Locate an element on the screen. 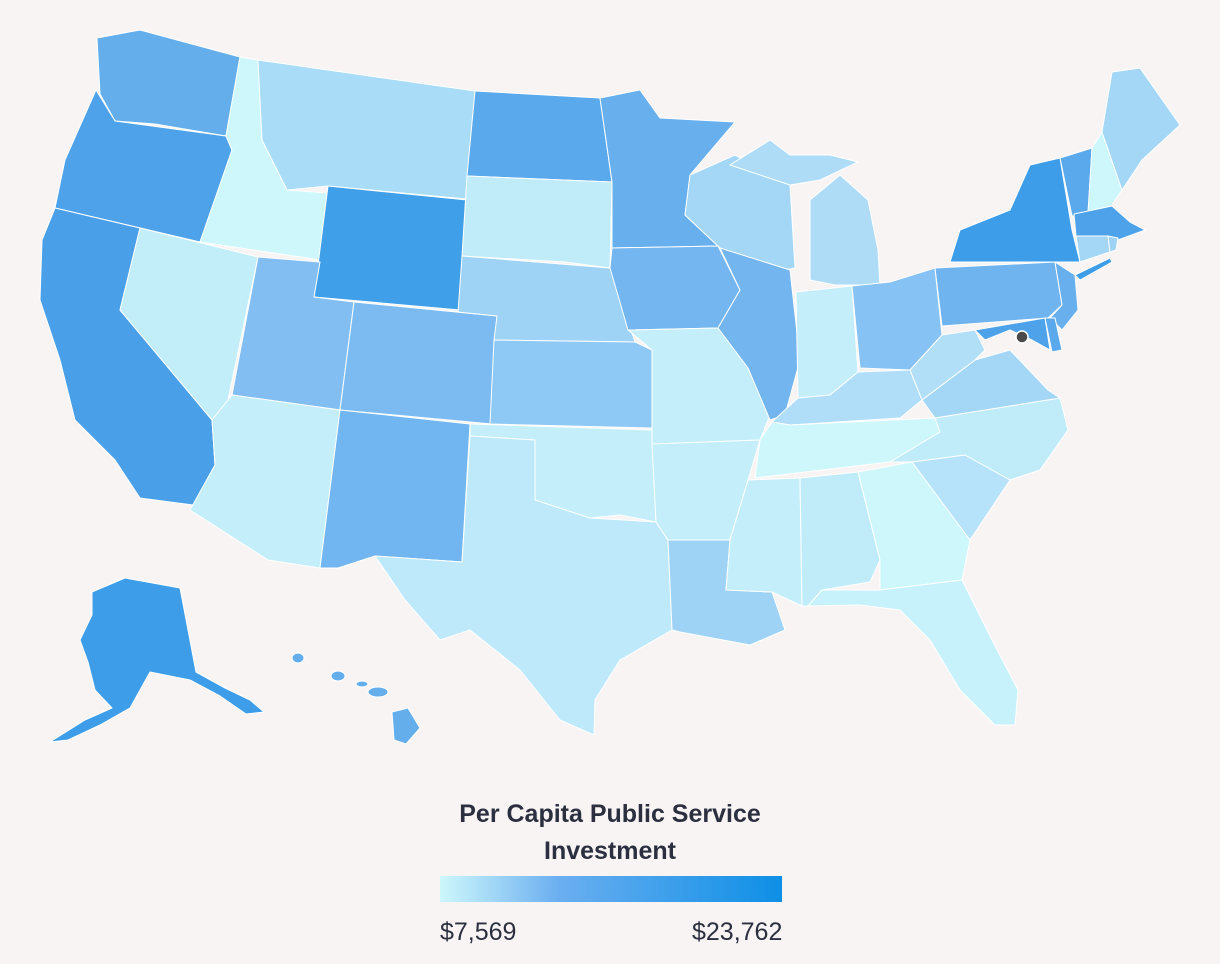  dc-marker is located at coordinates (1022, 337).